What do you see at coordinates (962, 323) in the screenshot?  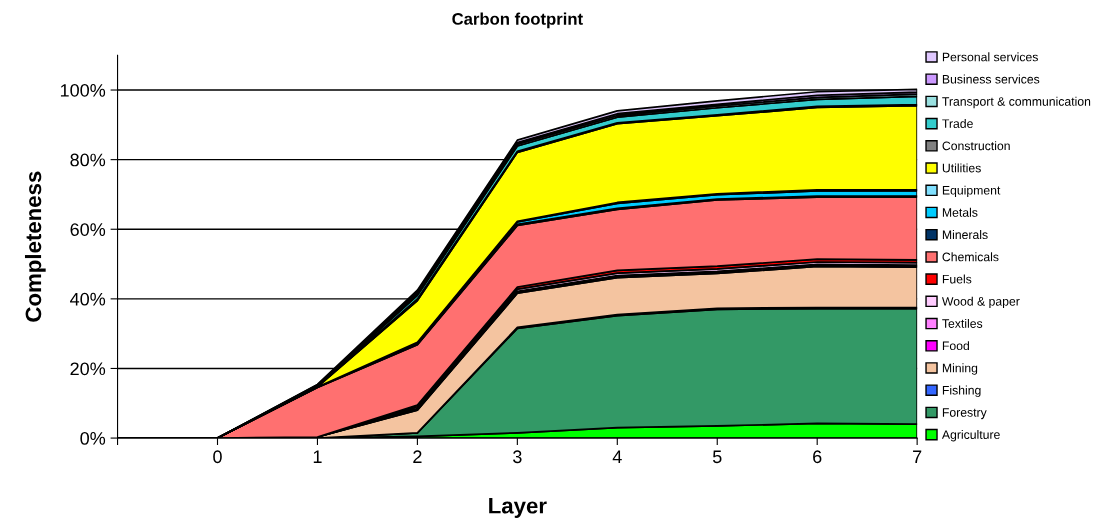 I see `legend-label: Textiles` at bounding box center [962, 323].